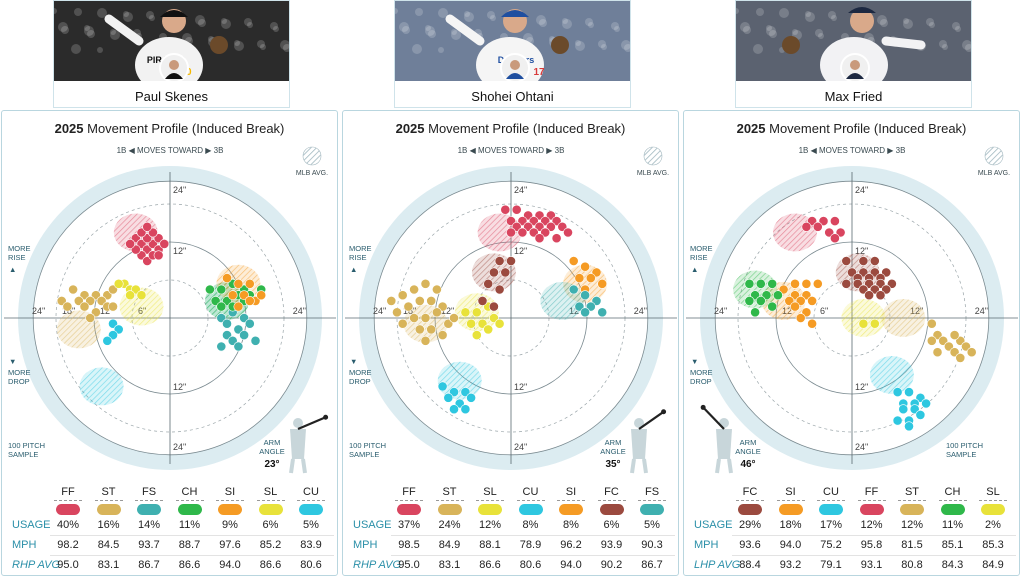 The height and width of the screenshot is (576, 1024). I want to click on photo-graphic: PIRATES30, so click(171, 41).